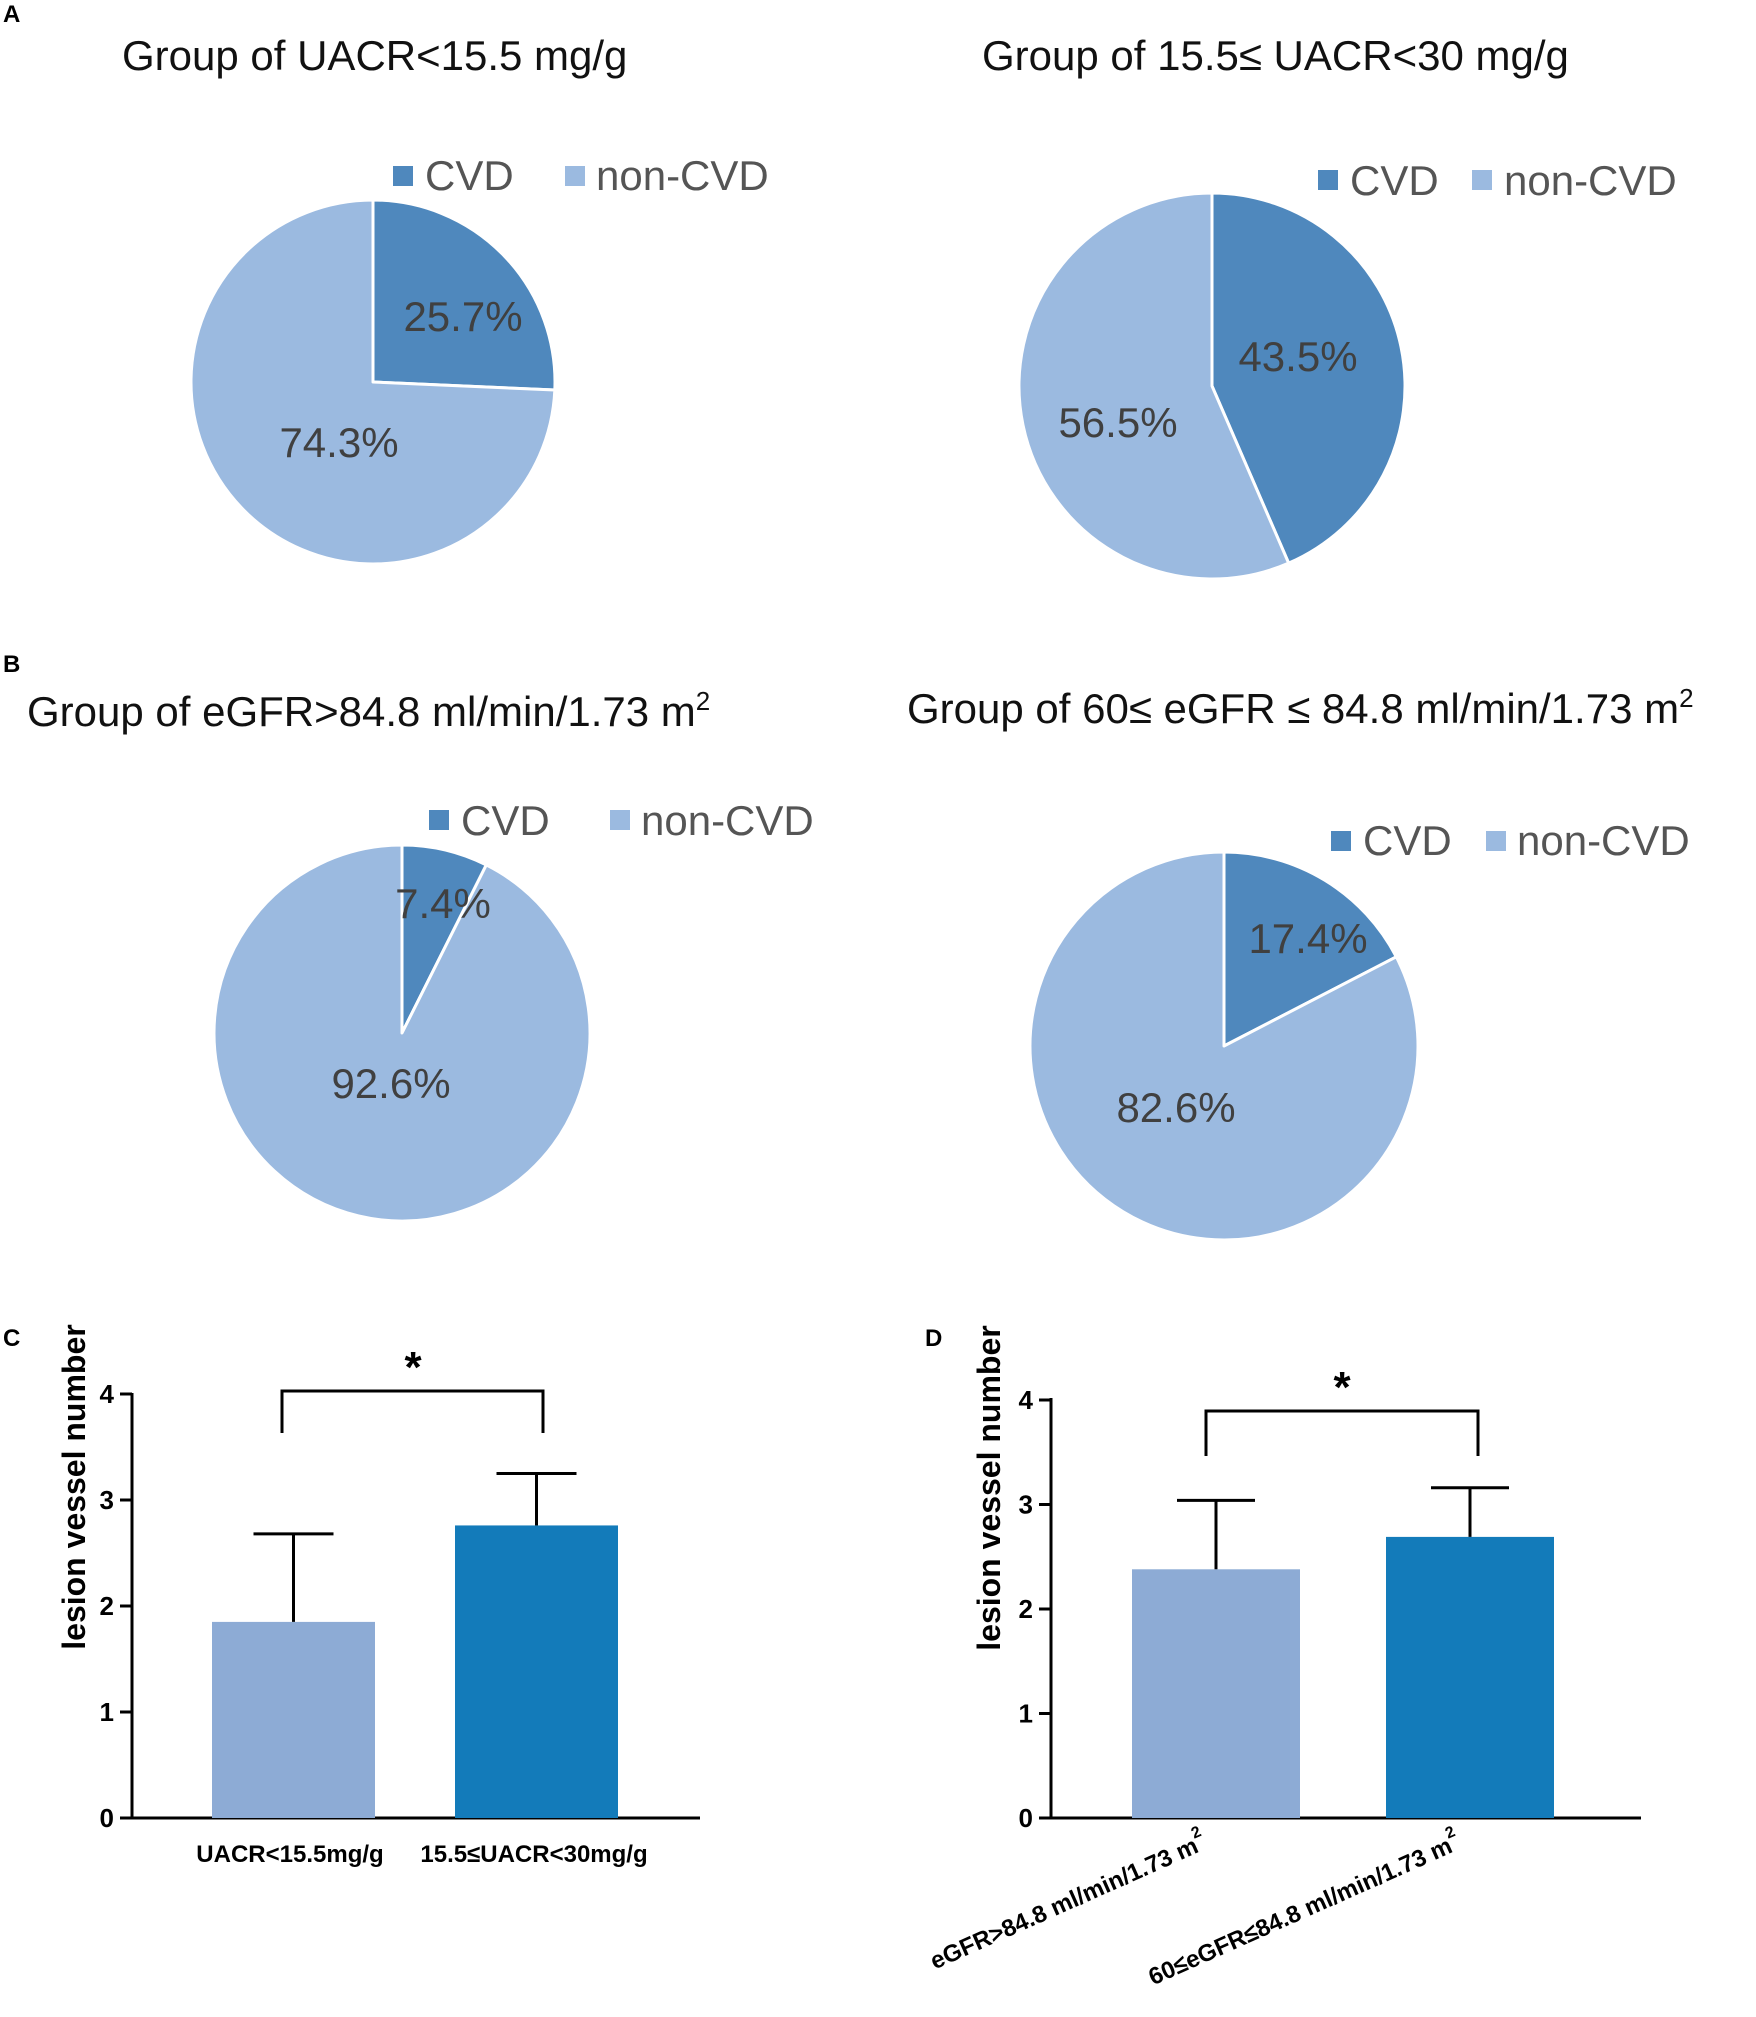  Describe the element at coordinates (933, 1338) in the screenshot. I see `panel-letter-d: D` at that location.